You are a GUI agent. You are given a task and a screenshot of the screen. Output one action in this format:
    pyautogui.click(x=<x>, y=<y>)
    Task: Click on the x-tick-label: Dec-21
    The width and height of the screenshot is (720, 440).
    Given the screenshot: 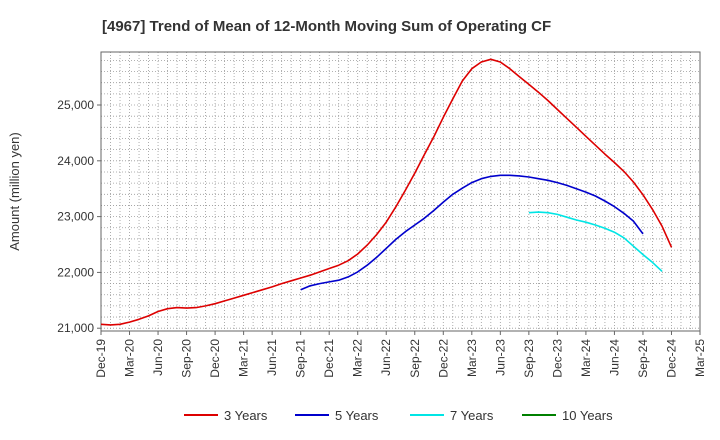 What is the action you would take?
    pyautogui.click(x=329, y=358)
    